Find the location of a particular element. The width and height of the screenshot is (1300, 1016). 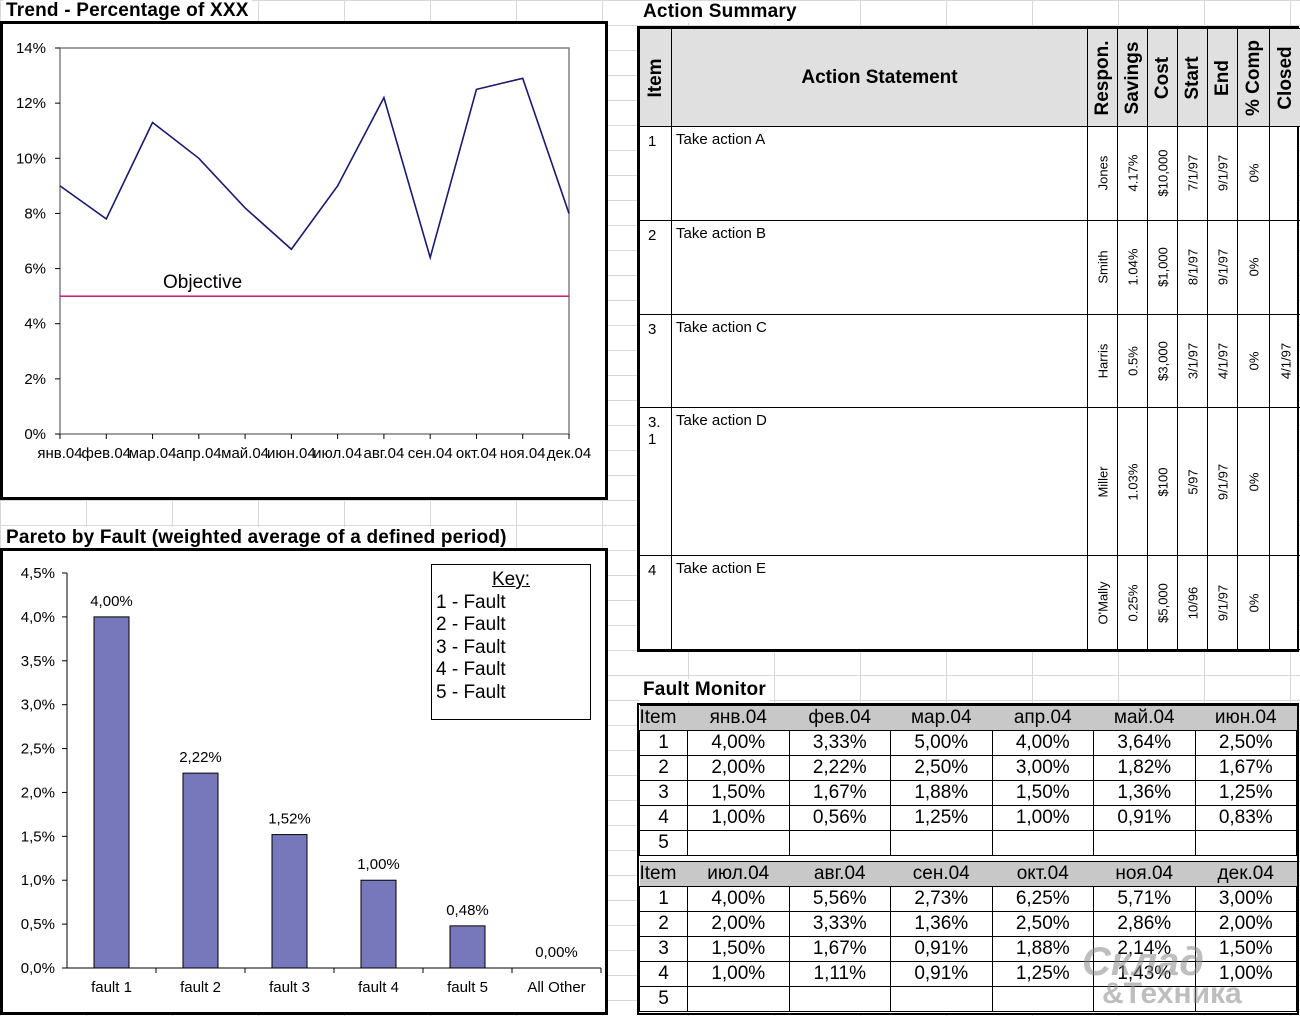

key-item: 2 - Fault is located at coordinates (471, 624).